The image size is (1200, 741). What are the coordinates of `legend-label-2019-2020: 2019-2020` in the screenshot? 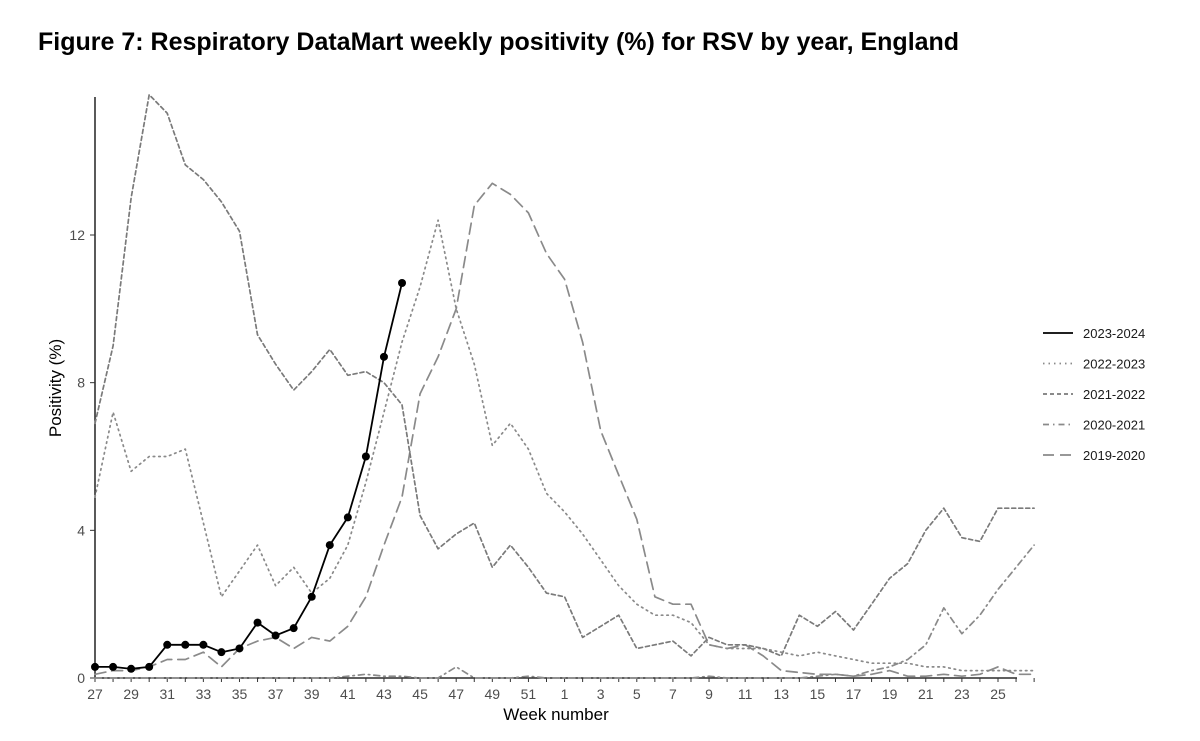 It's located at (1114, 455).